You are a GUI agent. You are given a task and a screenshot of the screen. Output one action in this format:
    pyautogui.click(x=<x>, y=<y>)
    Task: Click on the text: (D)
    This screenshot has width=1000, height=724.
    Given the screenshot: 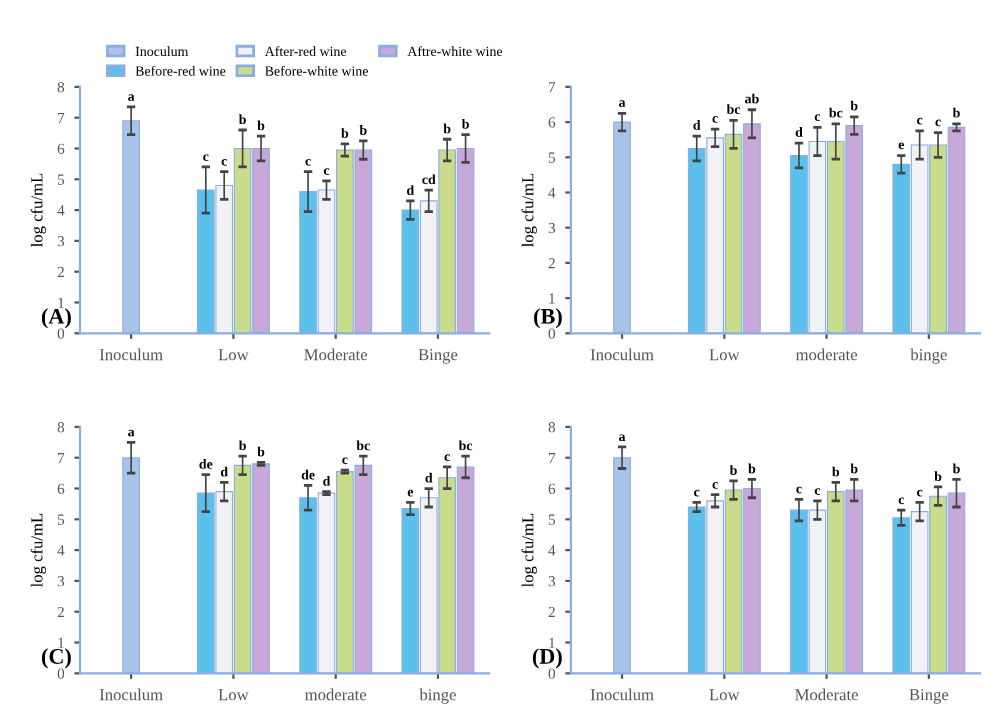 What is the action you would take?
    pyautogui.click(x=547, y=658)
    